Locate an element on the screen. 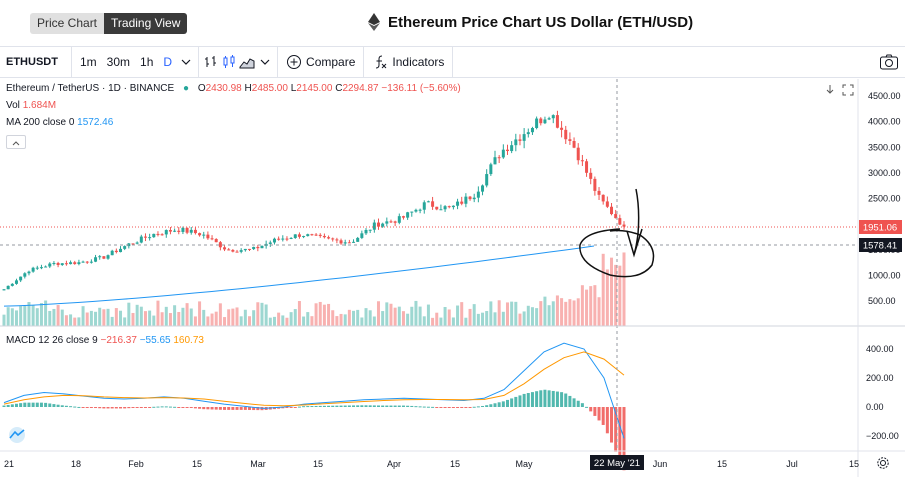  tradingview-logo-icon is located at coordinates (17, 435).